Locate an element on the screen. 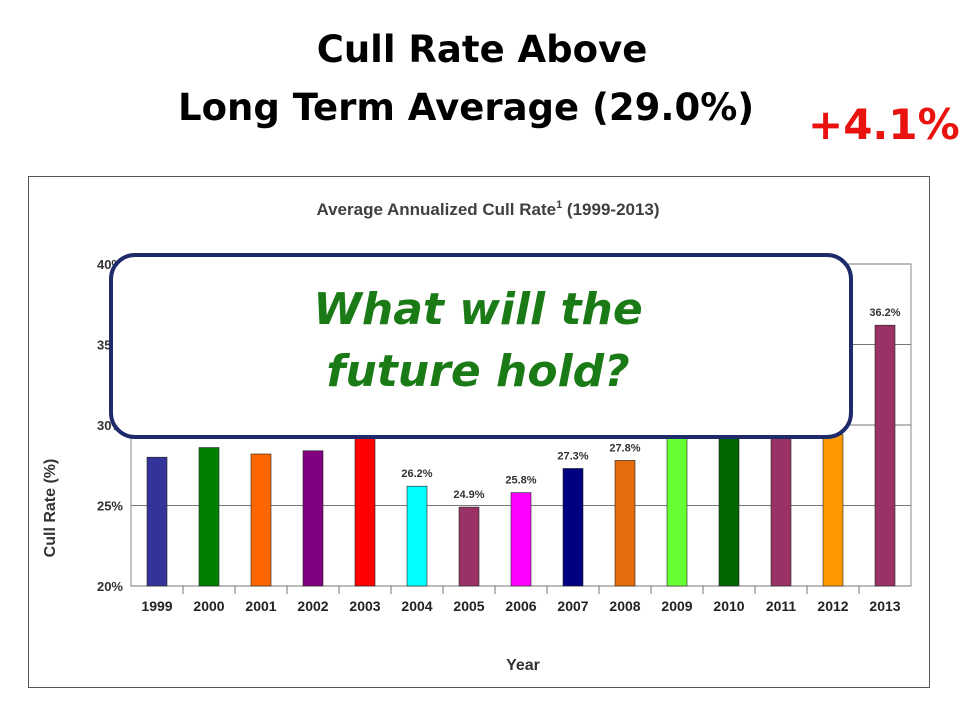  bar-2002 is located at coordinates (313, 518).